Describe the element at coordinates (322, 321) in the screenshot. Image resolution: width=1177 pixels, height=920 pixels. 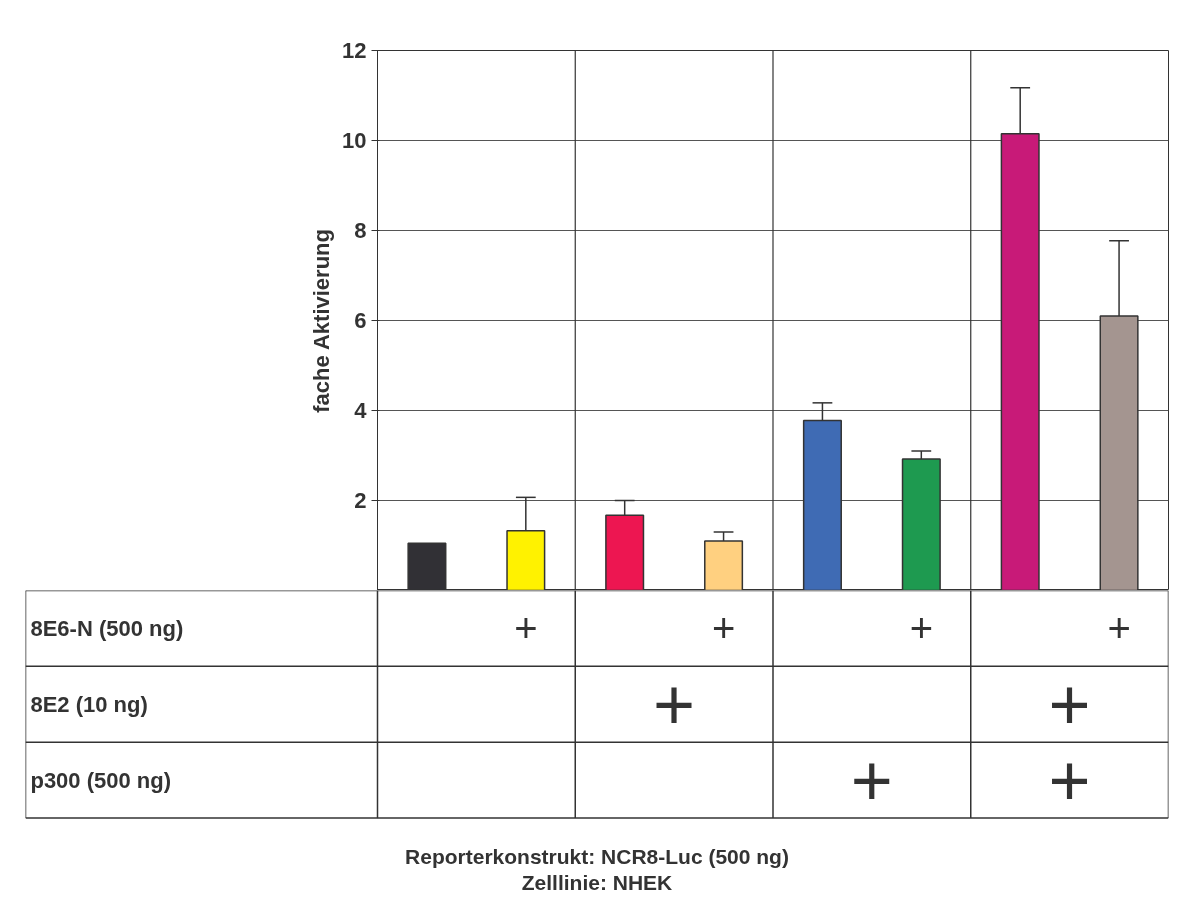
I see `y-axis-title: fache Aktivierung` at that location.